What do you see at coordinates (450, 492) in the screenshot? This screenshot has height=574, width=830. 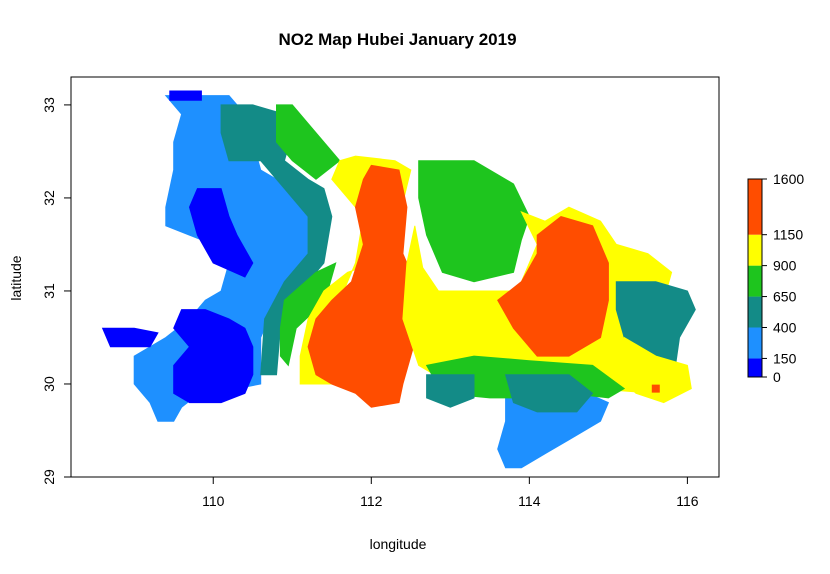 I see `x-axis: 110 112 114 116` at bounding box center [450, 492].